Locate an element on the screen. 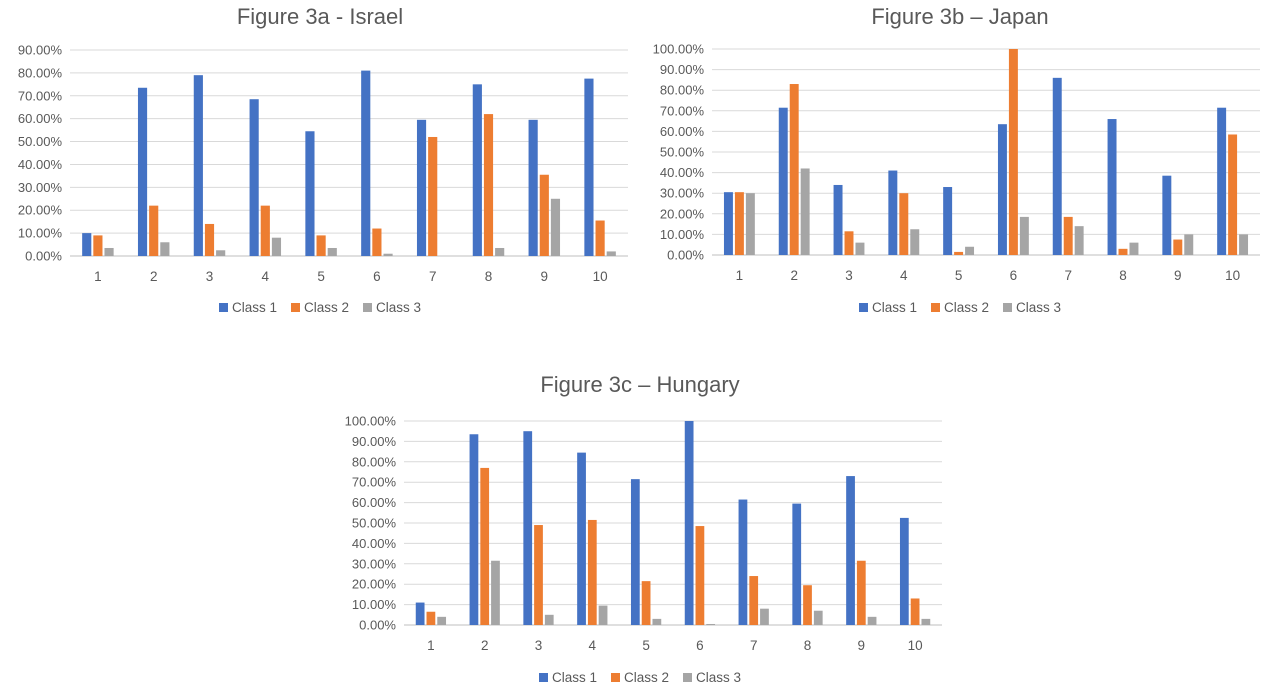 The width and height of the screenshot is (1280, 696). y-tick-label: 40.00% is located at coordinates (40, 164).